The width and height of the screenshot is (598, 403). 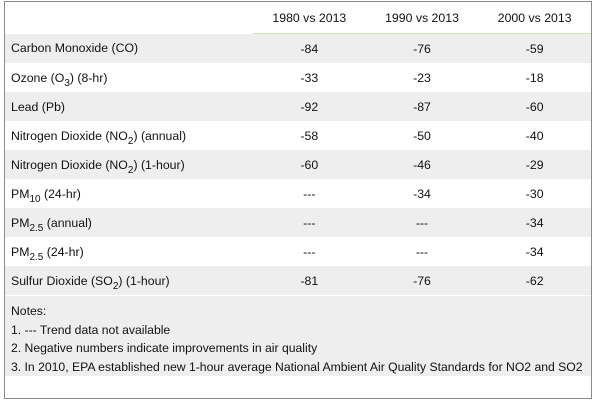 I want to click on trend-value-cell: -81, so click(x=309, y=281).